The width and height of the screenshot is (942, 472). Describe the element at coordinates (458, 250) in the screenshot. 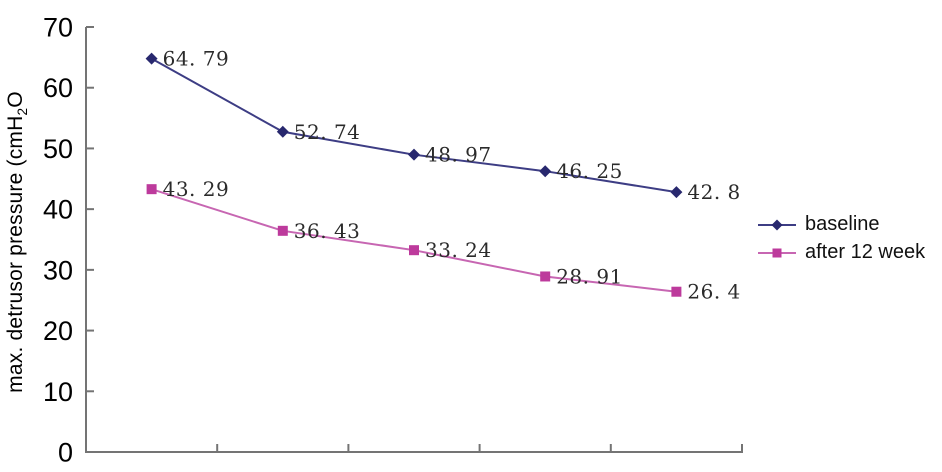

I see `data-point-label: 33. 24` at that location.